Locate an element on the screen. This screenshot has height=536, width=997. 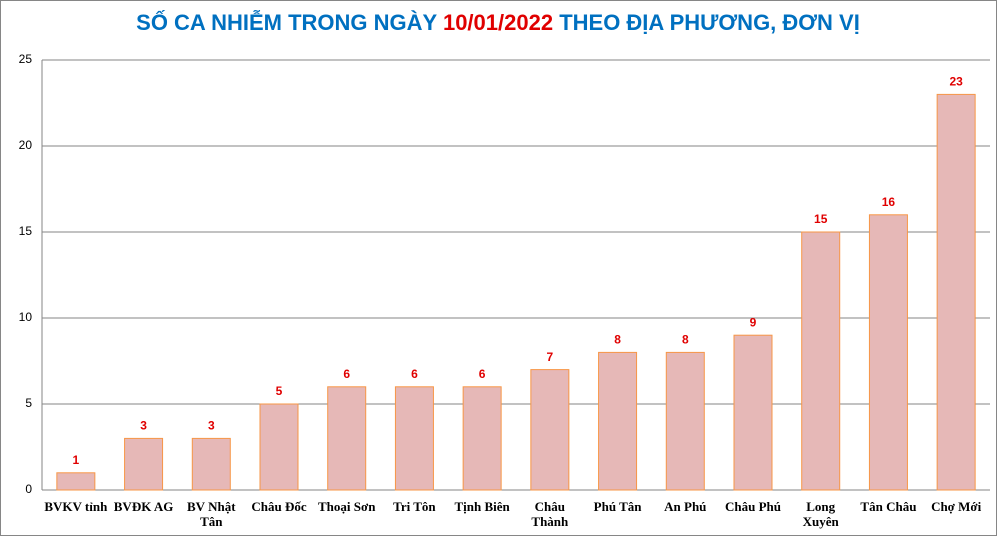
x-tick-label: Châu Phú is located at coordinates (753, 506).